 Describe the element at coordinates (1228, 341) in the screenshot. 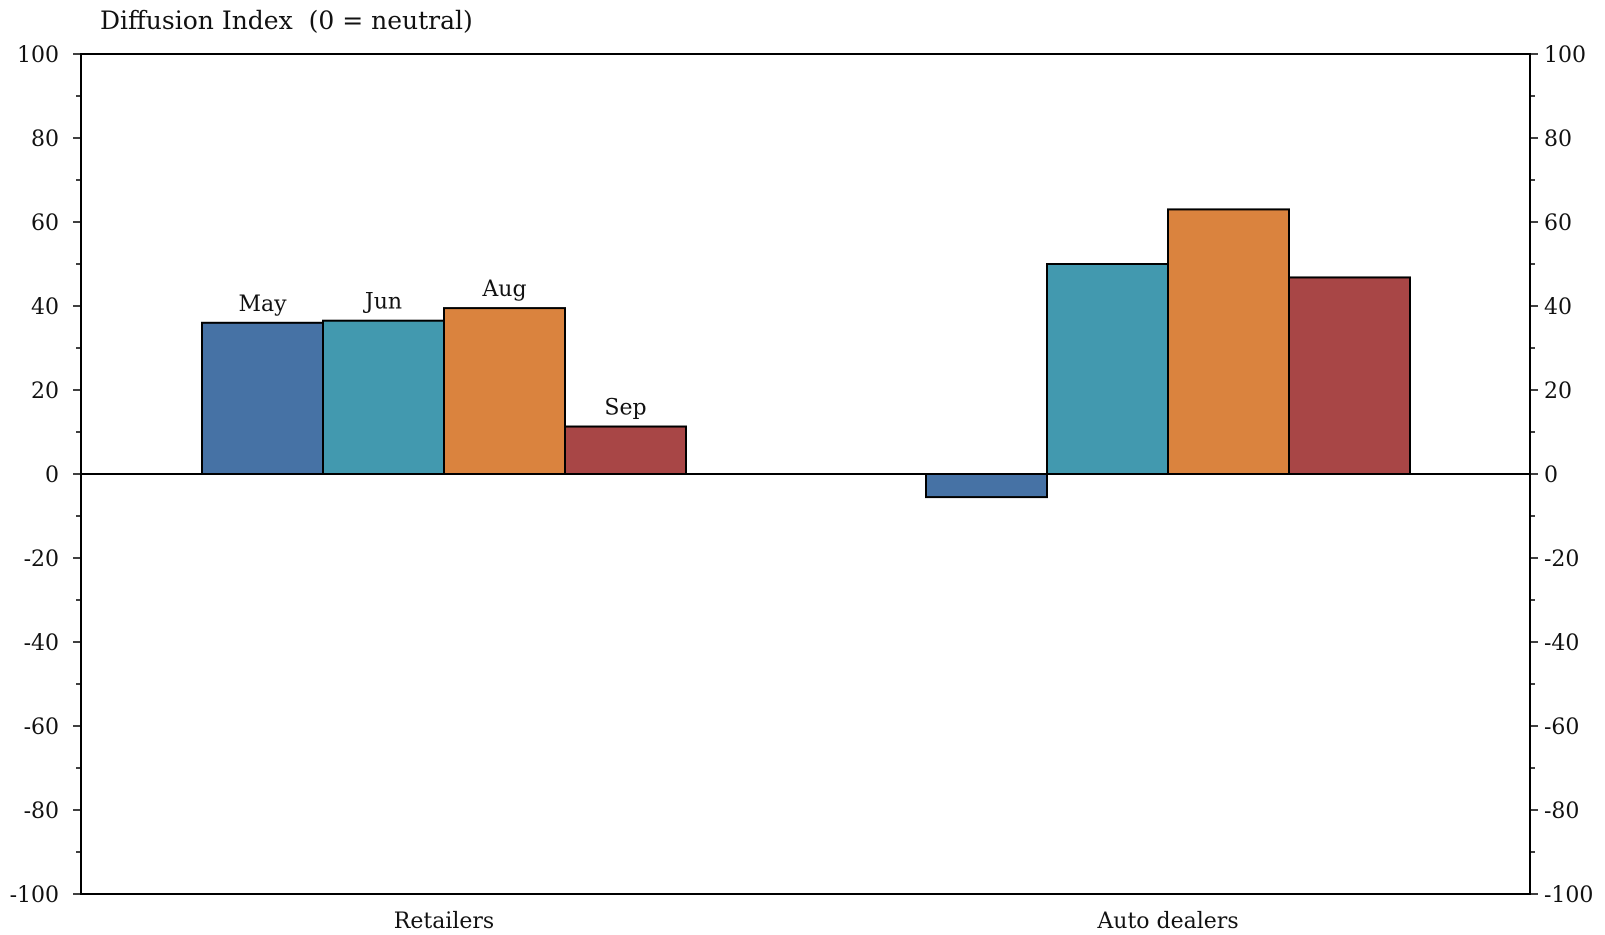

I see `bar-aug-auto-dealers` at that location.